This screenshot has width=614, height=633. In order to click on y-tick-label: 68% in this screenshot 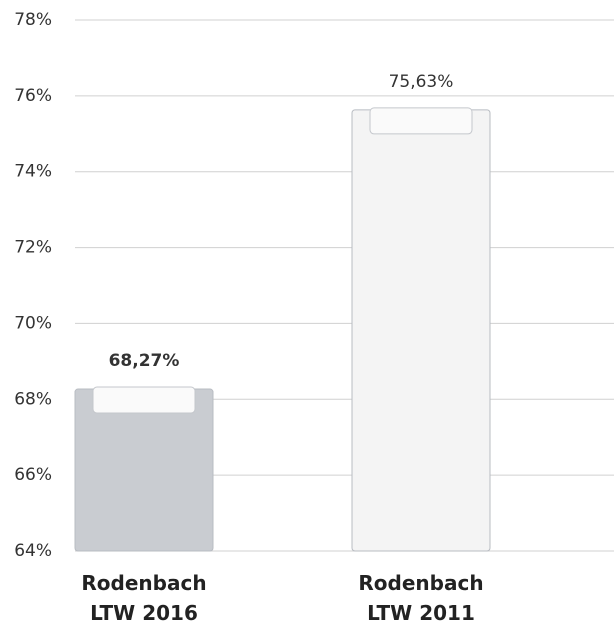, I will do `click(33, 399)`.